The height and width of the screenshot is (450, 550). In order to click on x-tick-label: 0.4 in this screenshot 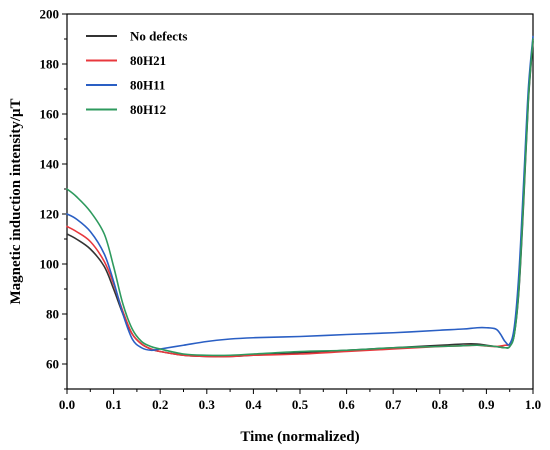, I will do `click(253, 404)`.